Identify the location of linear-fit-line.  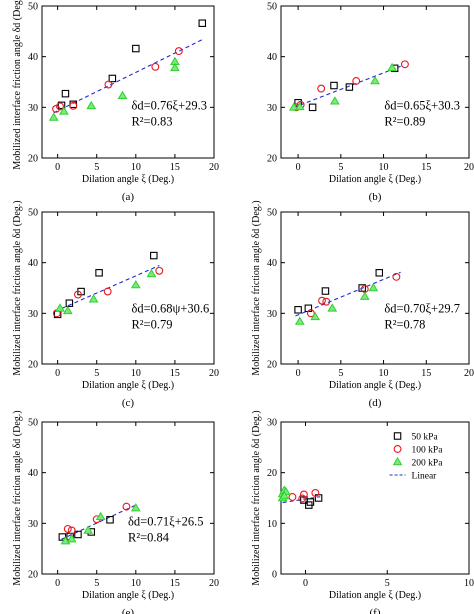
(347, 86).